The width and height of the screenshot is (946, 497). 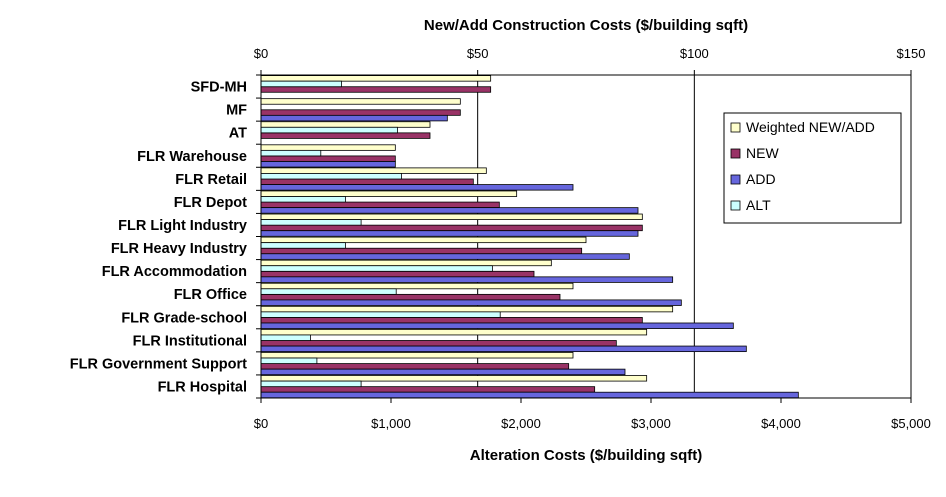 What do you see at coordinates (451, 228) in the screenshot?
I see `bar-new-flr-light-industry` at bounding box center [451, 228].